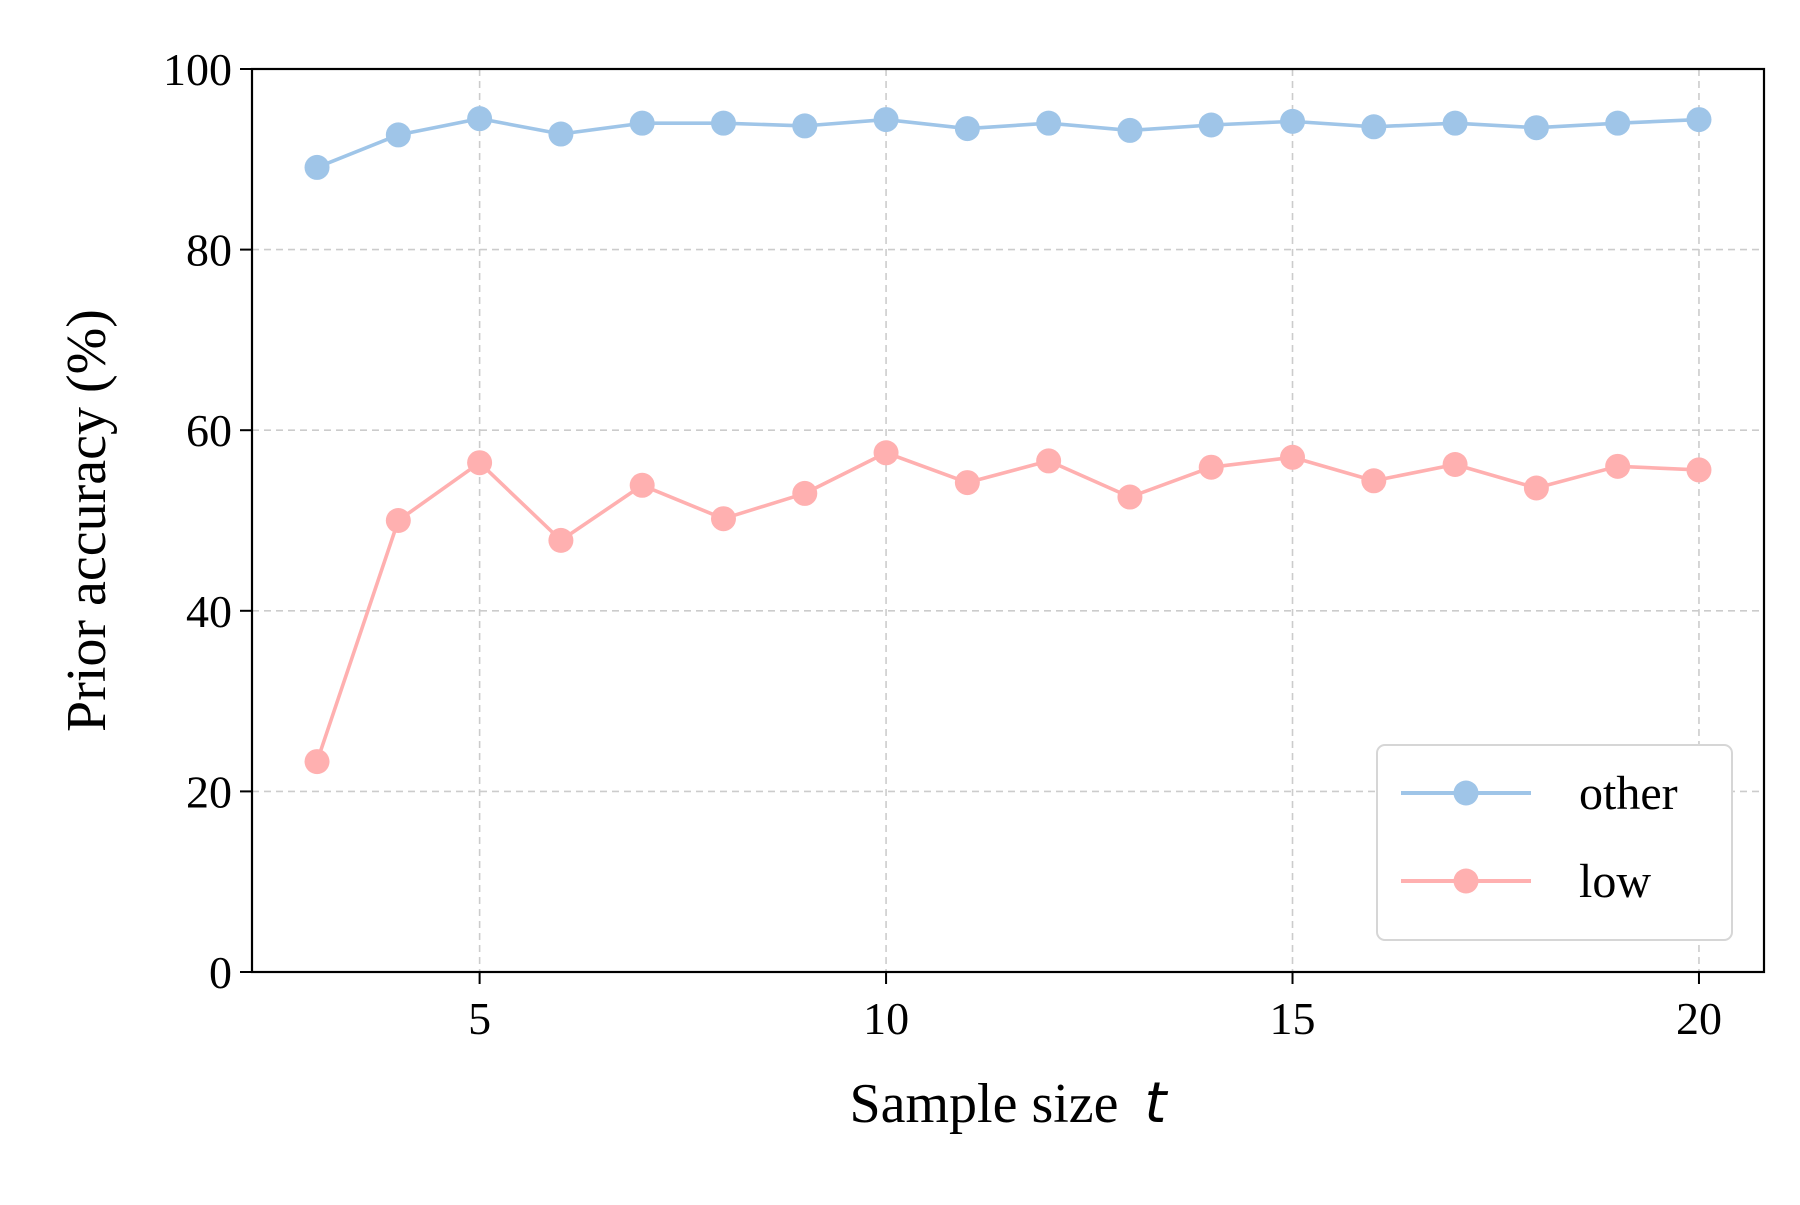 The height and width of the screenshot is (1205, 1800). What do you see at coordinates (209, 430) in the screenshot?
I see `y-tick-label: 60` at bounding box center [209, 430].